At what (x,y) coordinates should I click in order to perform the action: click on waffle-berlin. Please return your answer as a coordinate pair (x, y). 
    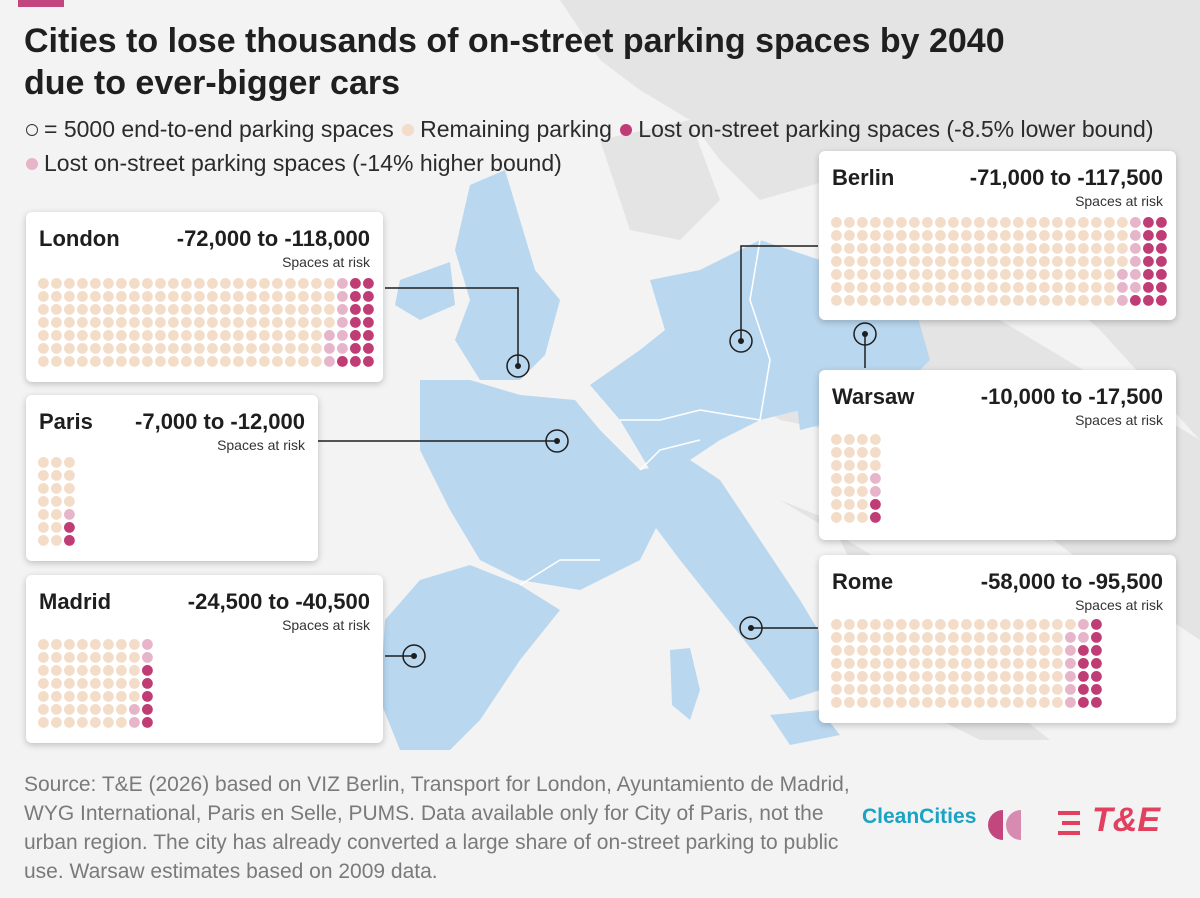
    Looking at the image, I should click on (999, 261).